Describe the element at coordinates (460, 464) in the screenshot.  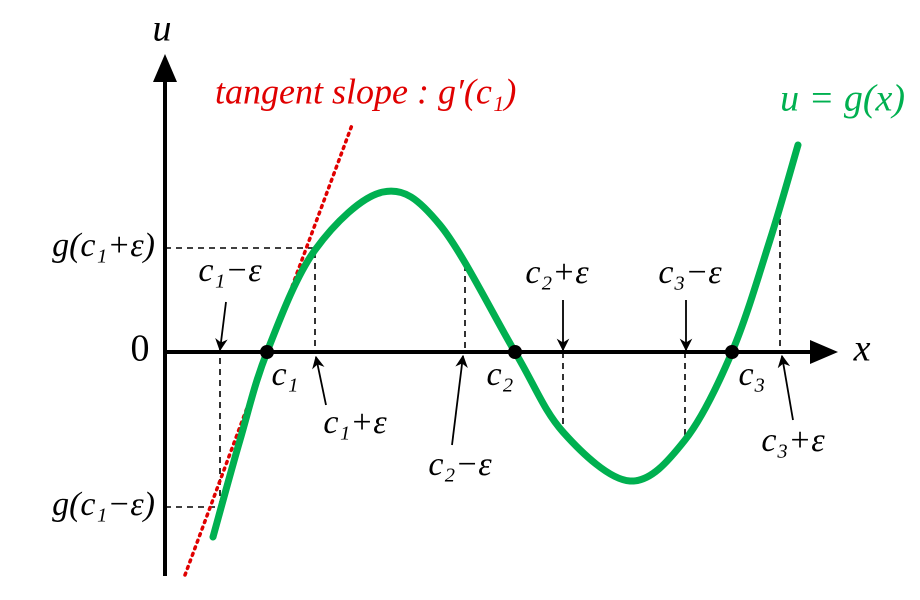
I see `x-point-label: c₂−ε` at that location.